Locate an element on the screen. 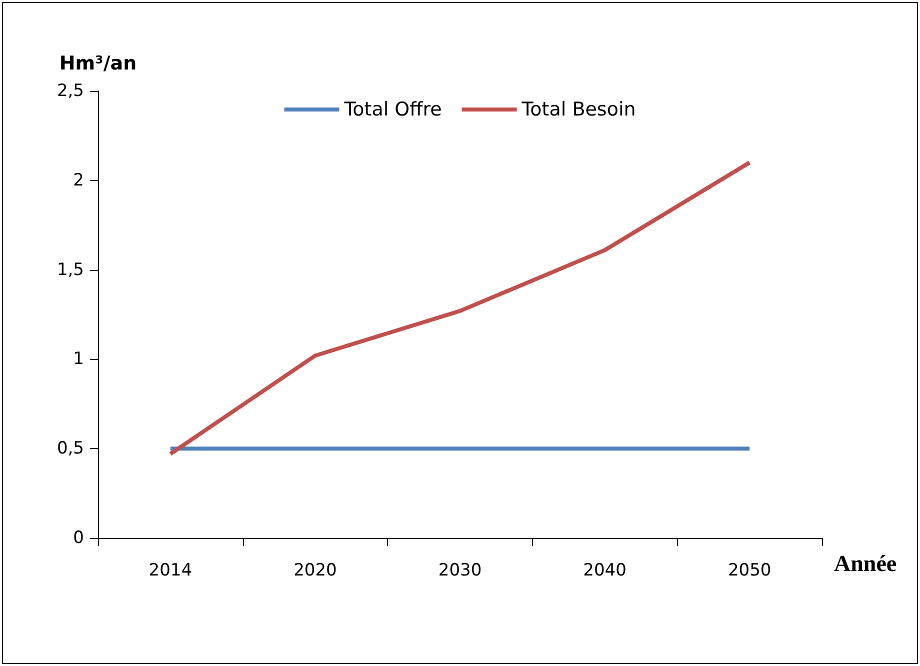 Image resolution: width=920 pixels, height=666 pixels. y-tick-label: 1 is located at coordinates (78, 359).